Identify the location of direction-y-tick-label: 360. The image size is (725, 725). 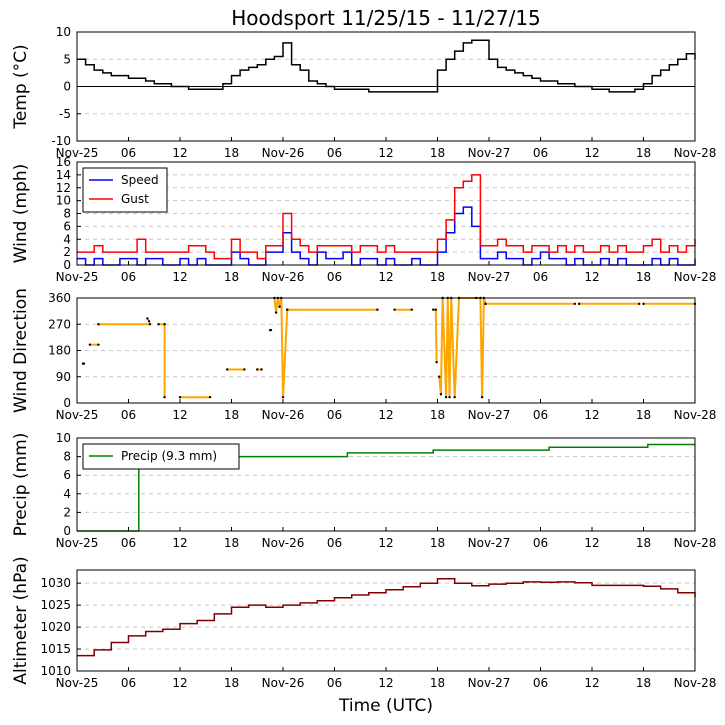
(59, 298).